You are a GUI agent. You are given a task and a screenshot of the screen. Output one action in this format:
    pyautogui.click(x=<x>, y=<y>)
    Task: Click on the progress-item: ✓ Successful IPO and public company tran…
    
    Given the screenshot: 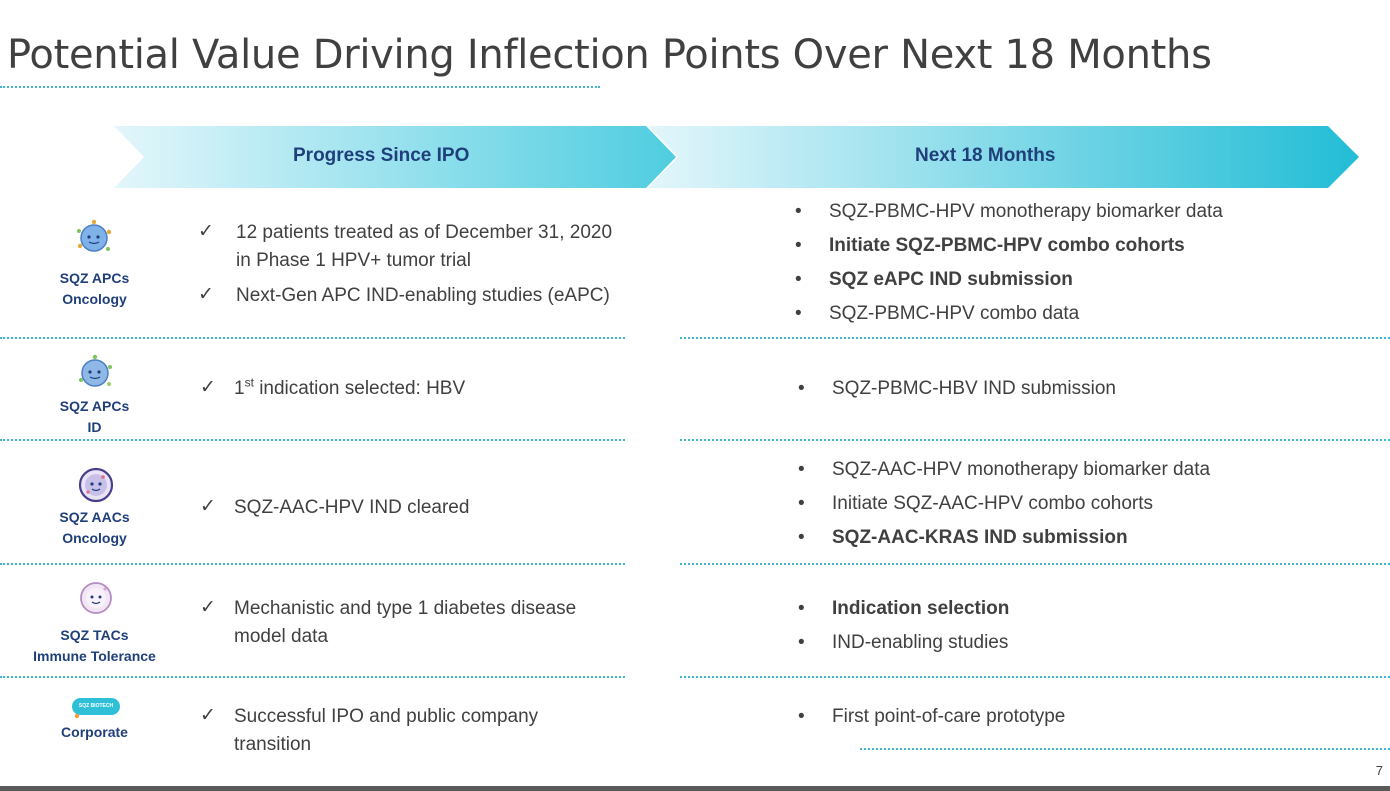 What is the action you would take?
    pyautogui.click(x=369, y=731)
    